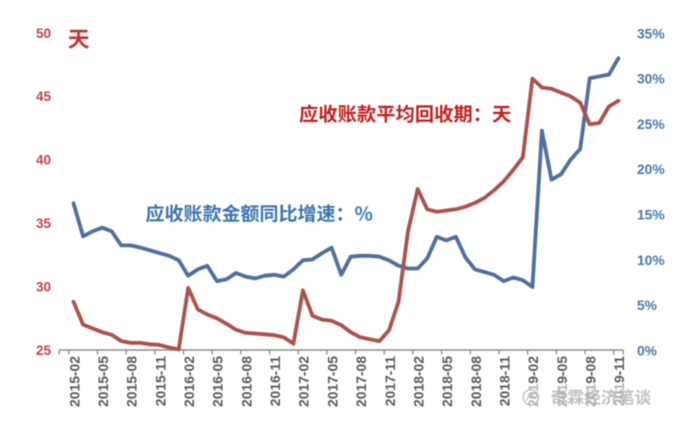 This screenshot has width=700, height=430. What do you see at coordinates (43, 160) in the screenshot?
I see `svg-text: 40` at bounding box center [43, 160].